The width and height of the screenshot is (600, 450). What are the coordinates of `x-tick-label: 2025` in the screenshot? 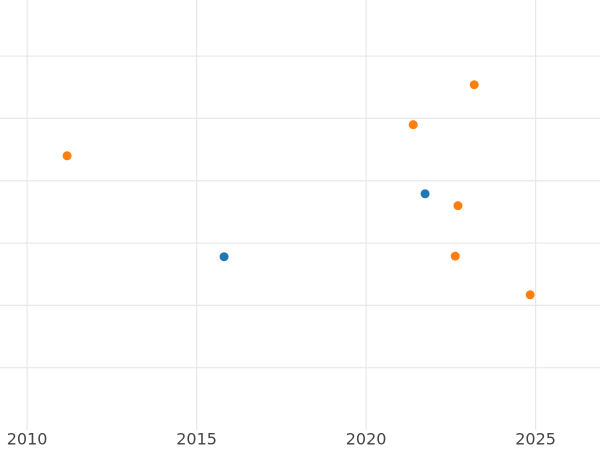 It's located at (535, 439).